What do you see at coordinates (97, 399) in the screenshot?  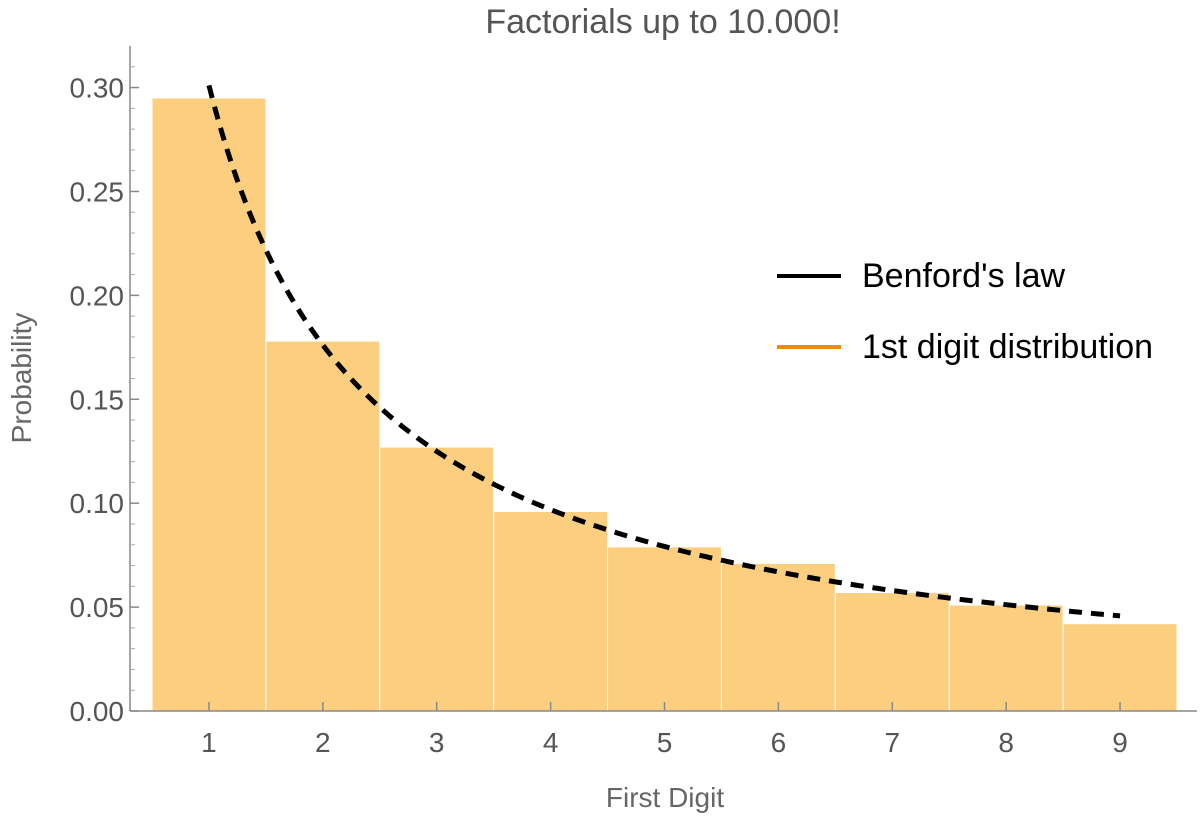 I see `y-tick-label: 0.15` at bounding box center [97, 399].